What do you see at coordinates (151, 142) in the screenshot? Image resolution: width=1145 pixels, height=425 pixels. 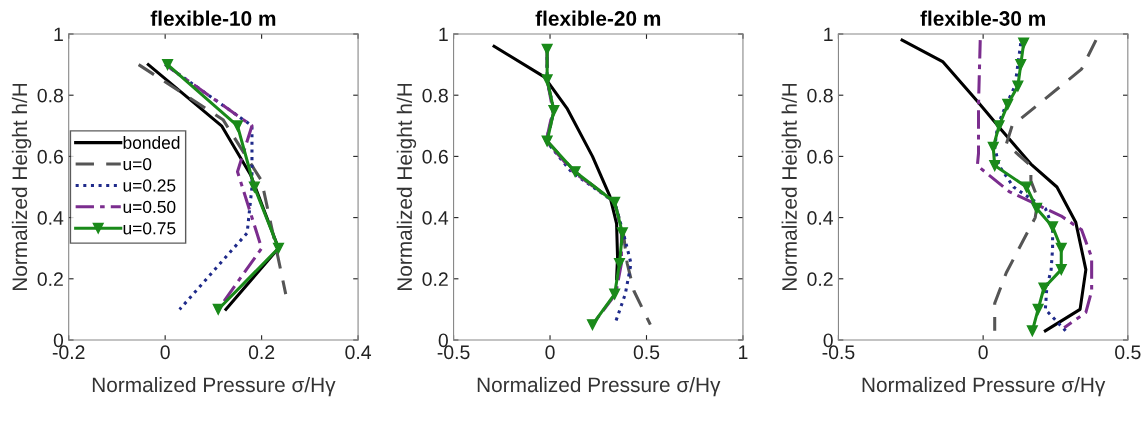 I see `legend-label: bonded` at bounding box center [151, 142].